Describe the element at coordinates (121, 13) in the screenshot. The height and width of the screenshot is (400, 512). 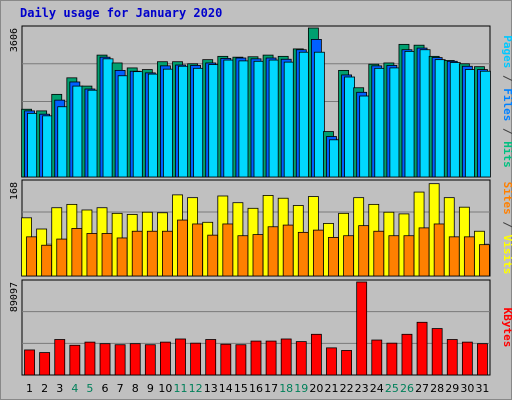
I see `chart-title: Daily usage for January 2020` at that location.